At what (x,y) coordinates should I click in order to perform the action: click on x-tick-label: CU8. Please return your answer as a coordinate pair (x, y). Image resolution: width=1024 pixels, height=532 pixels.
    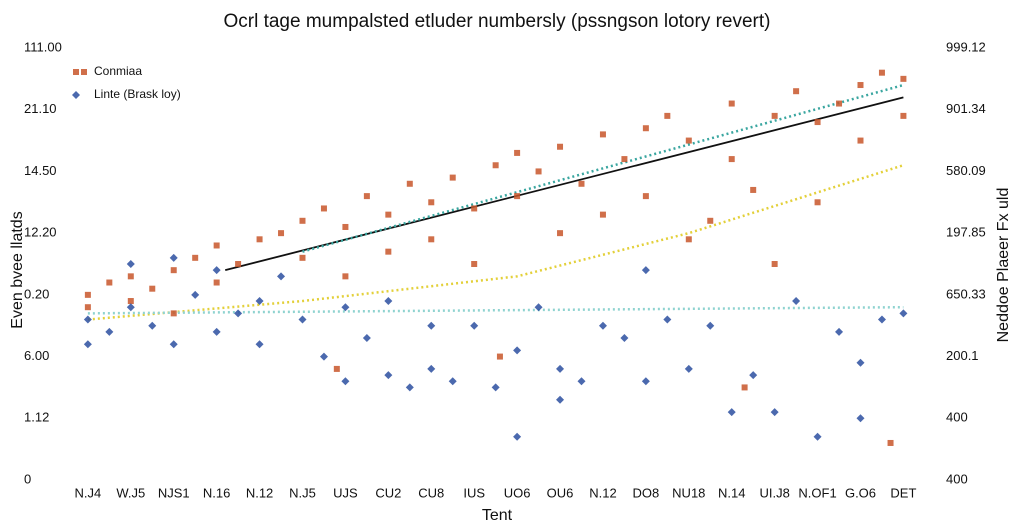
    Looking at the image, I should click on (431, 492).